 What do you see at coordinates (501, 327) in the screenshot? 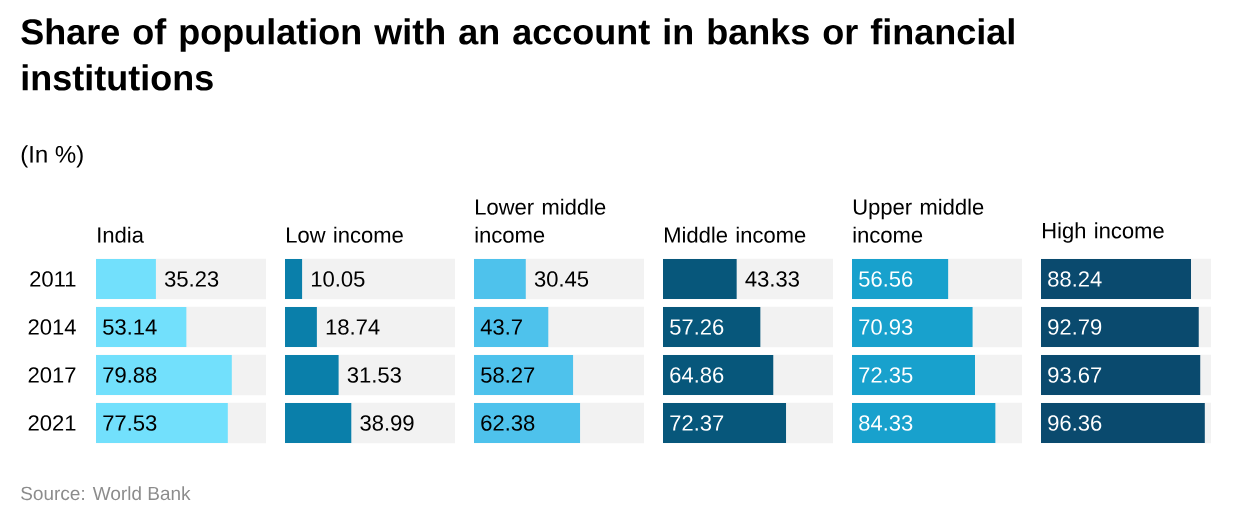
I see `data-label: 43.7` at bounding box center [501, 327].